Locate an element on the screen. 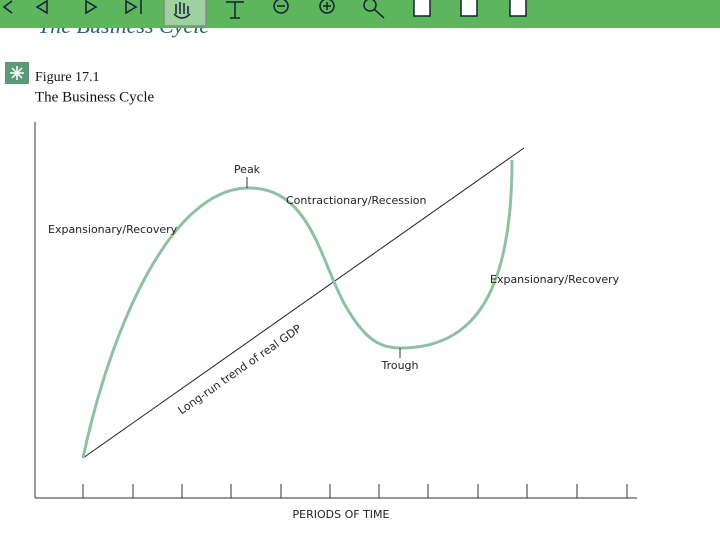 This screenshot has width=720, height=545. trend-label: Long-run trend of real GDP is located at coordinates (240, 369).